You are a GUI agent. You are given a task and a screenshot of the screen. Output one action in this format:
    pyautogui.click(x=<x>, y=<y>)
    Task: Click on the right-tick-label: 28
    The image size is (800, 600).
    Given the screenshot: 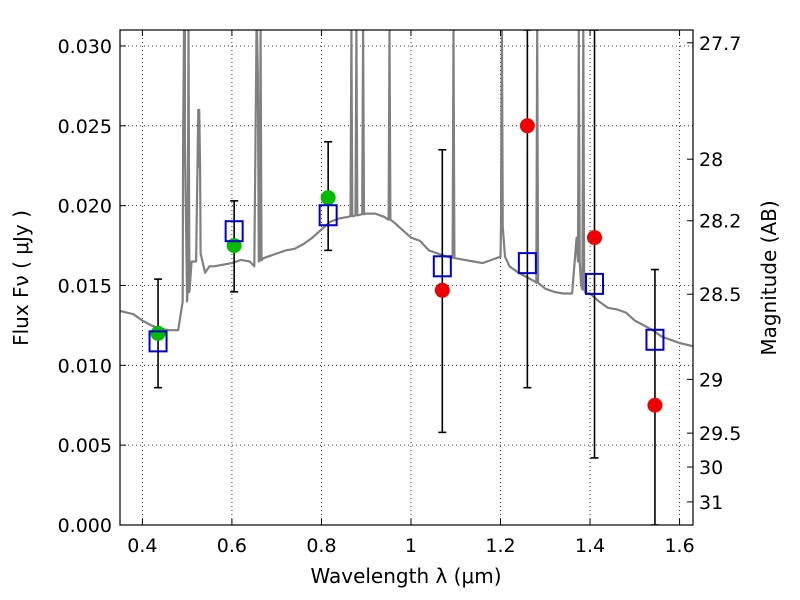 What is the action you would take?
    pyautogui.click(x=711, y=160)
    